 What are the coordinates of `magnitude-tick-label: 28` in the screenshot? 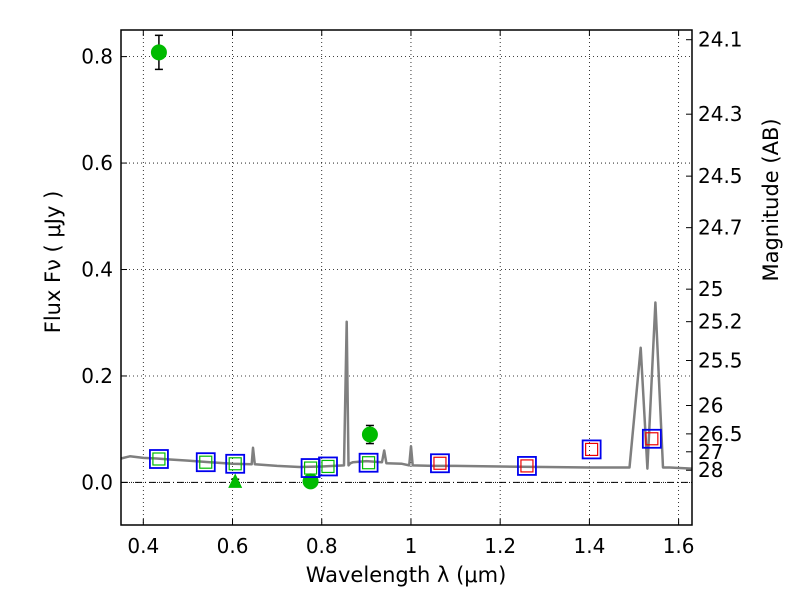 It's located at (710, 470).